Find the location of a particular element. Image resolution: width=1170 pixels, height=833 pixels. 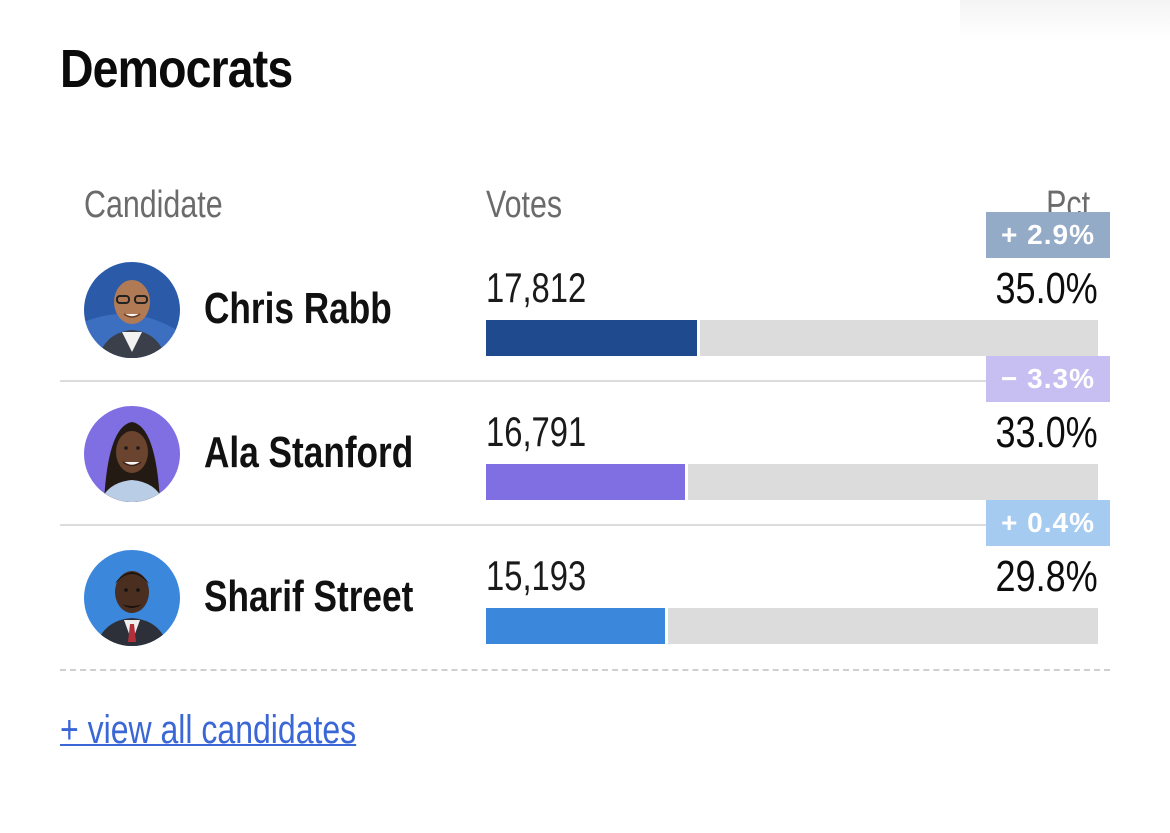

column-header-votes: Votes is located at coordinates (524, 205).